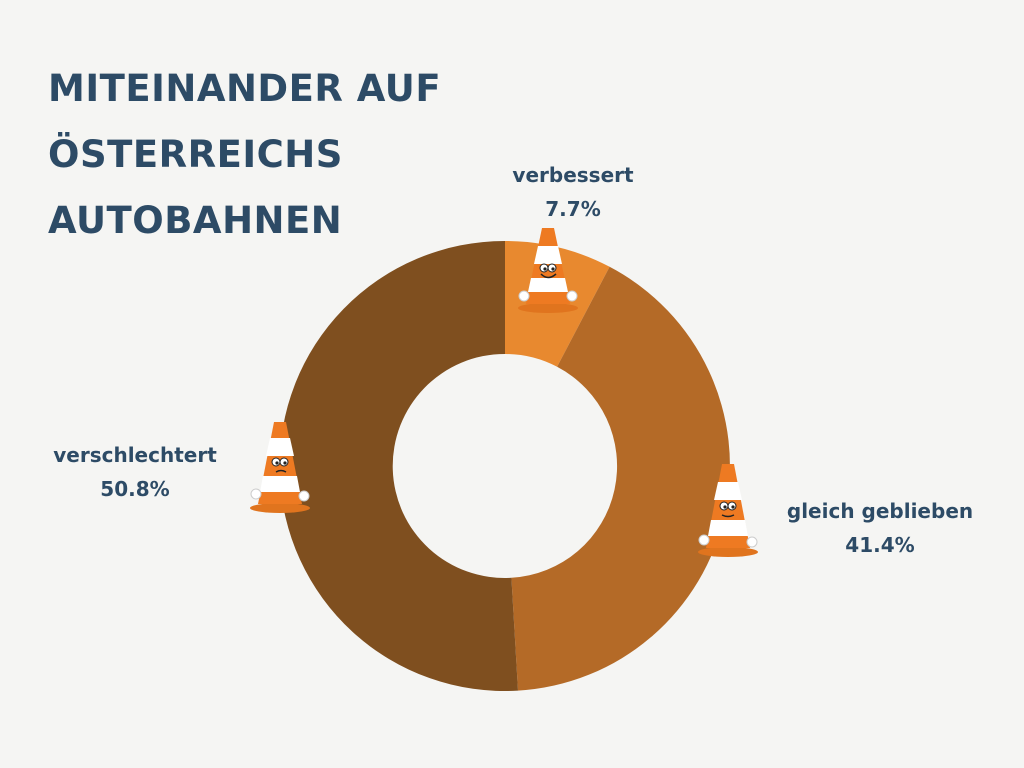 The width and height of the screenshot is (1024, 768). Describe the element at coordinates (195, 154) in the screenshot. I see `title-line-2: ÖSTERREICHS` at that location.